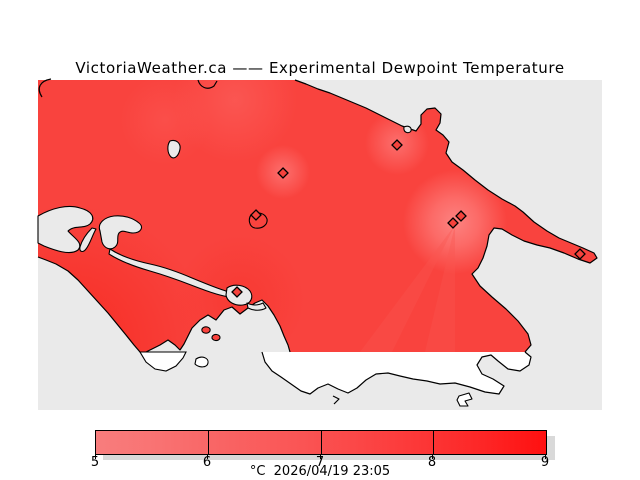 The height and width of the screenshot is (480, 640). Describe the element at coordinates (174, 149) in the screenshot. I see `lake-outline` at that location.